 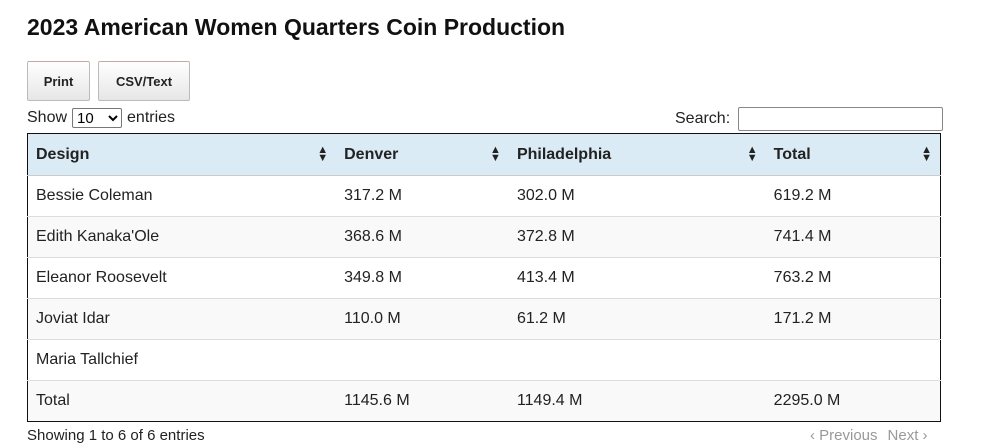 What do you see at coordinates (637, 237) in the screenshot?
I see `table-cell: 372.8 M` at bounding box center [637, 237].